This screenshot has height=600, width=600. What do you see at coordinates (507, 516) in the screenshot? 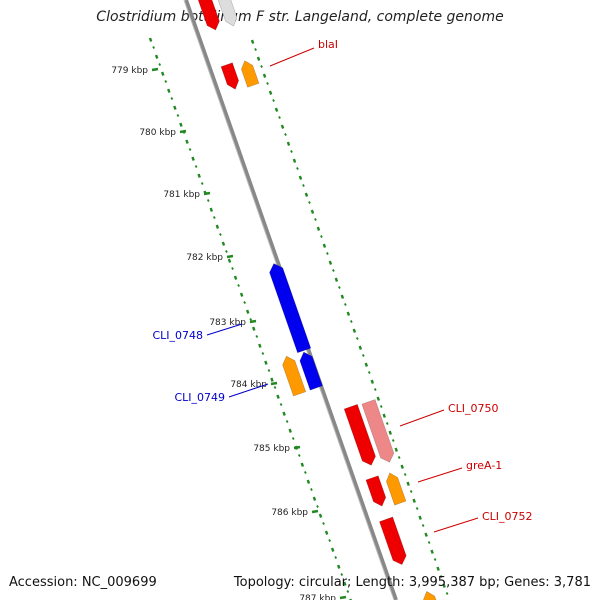
I see `gene-label: CLI_0752` at bounding box center [507, 516].